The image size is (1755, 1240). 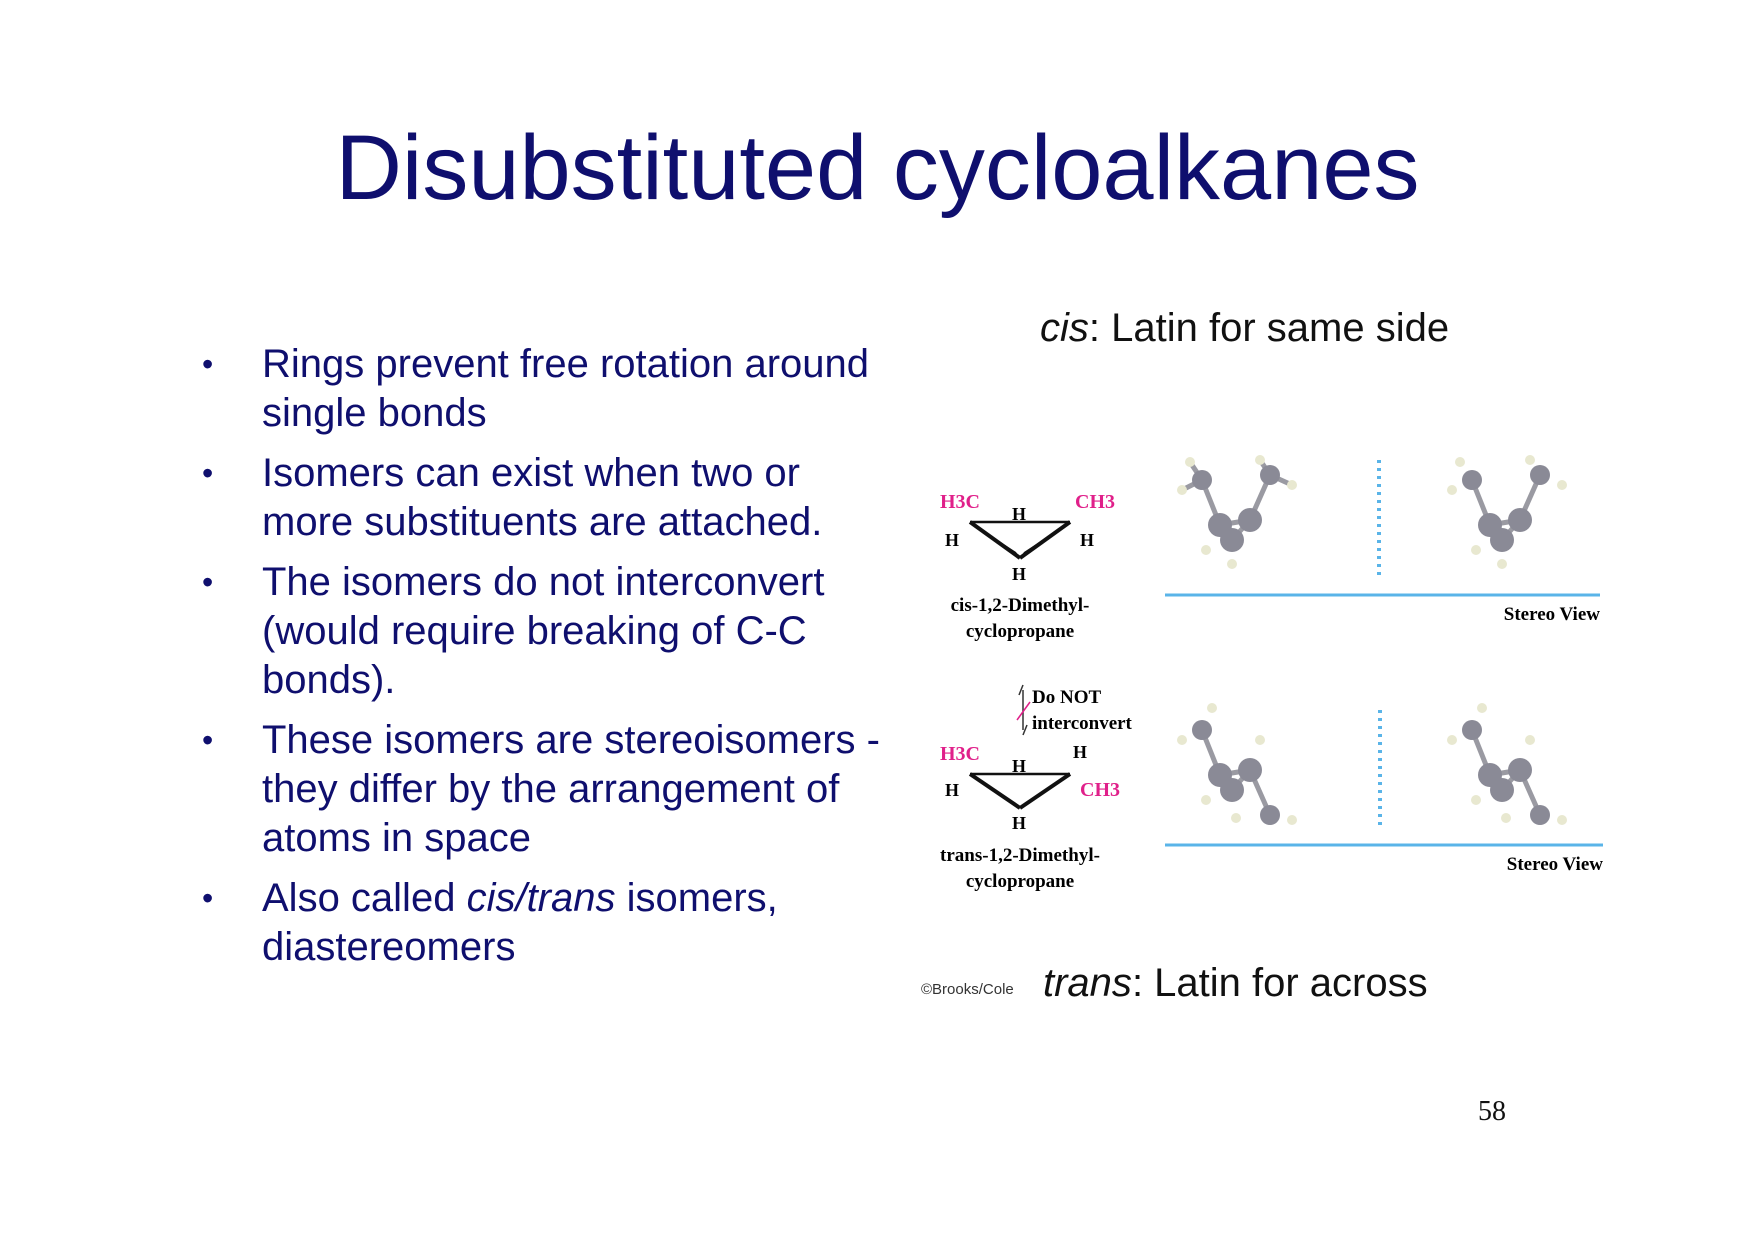 What do you see at coordinates (1023, 710) in the screenshot?
I see `interconvert-arrow` at bounding box center [1023, 710].